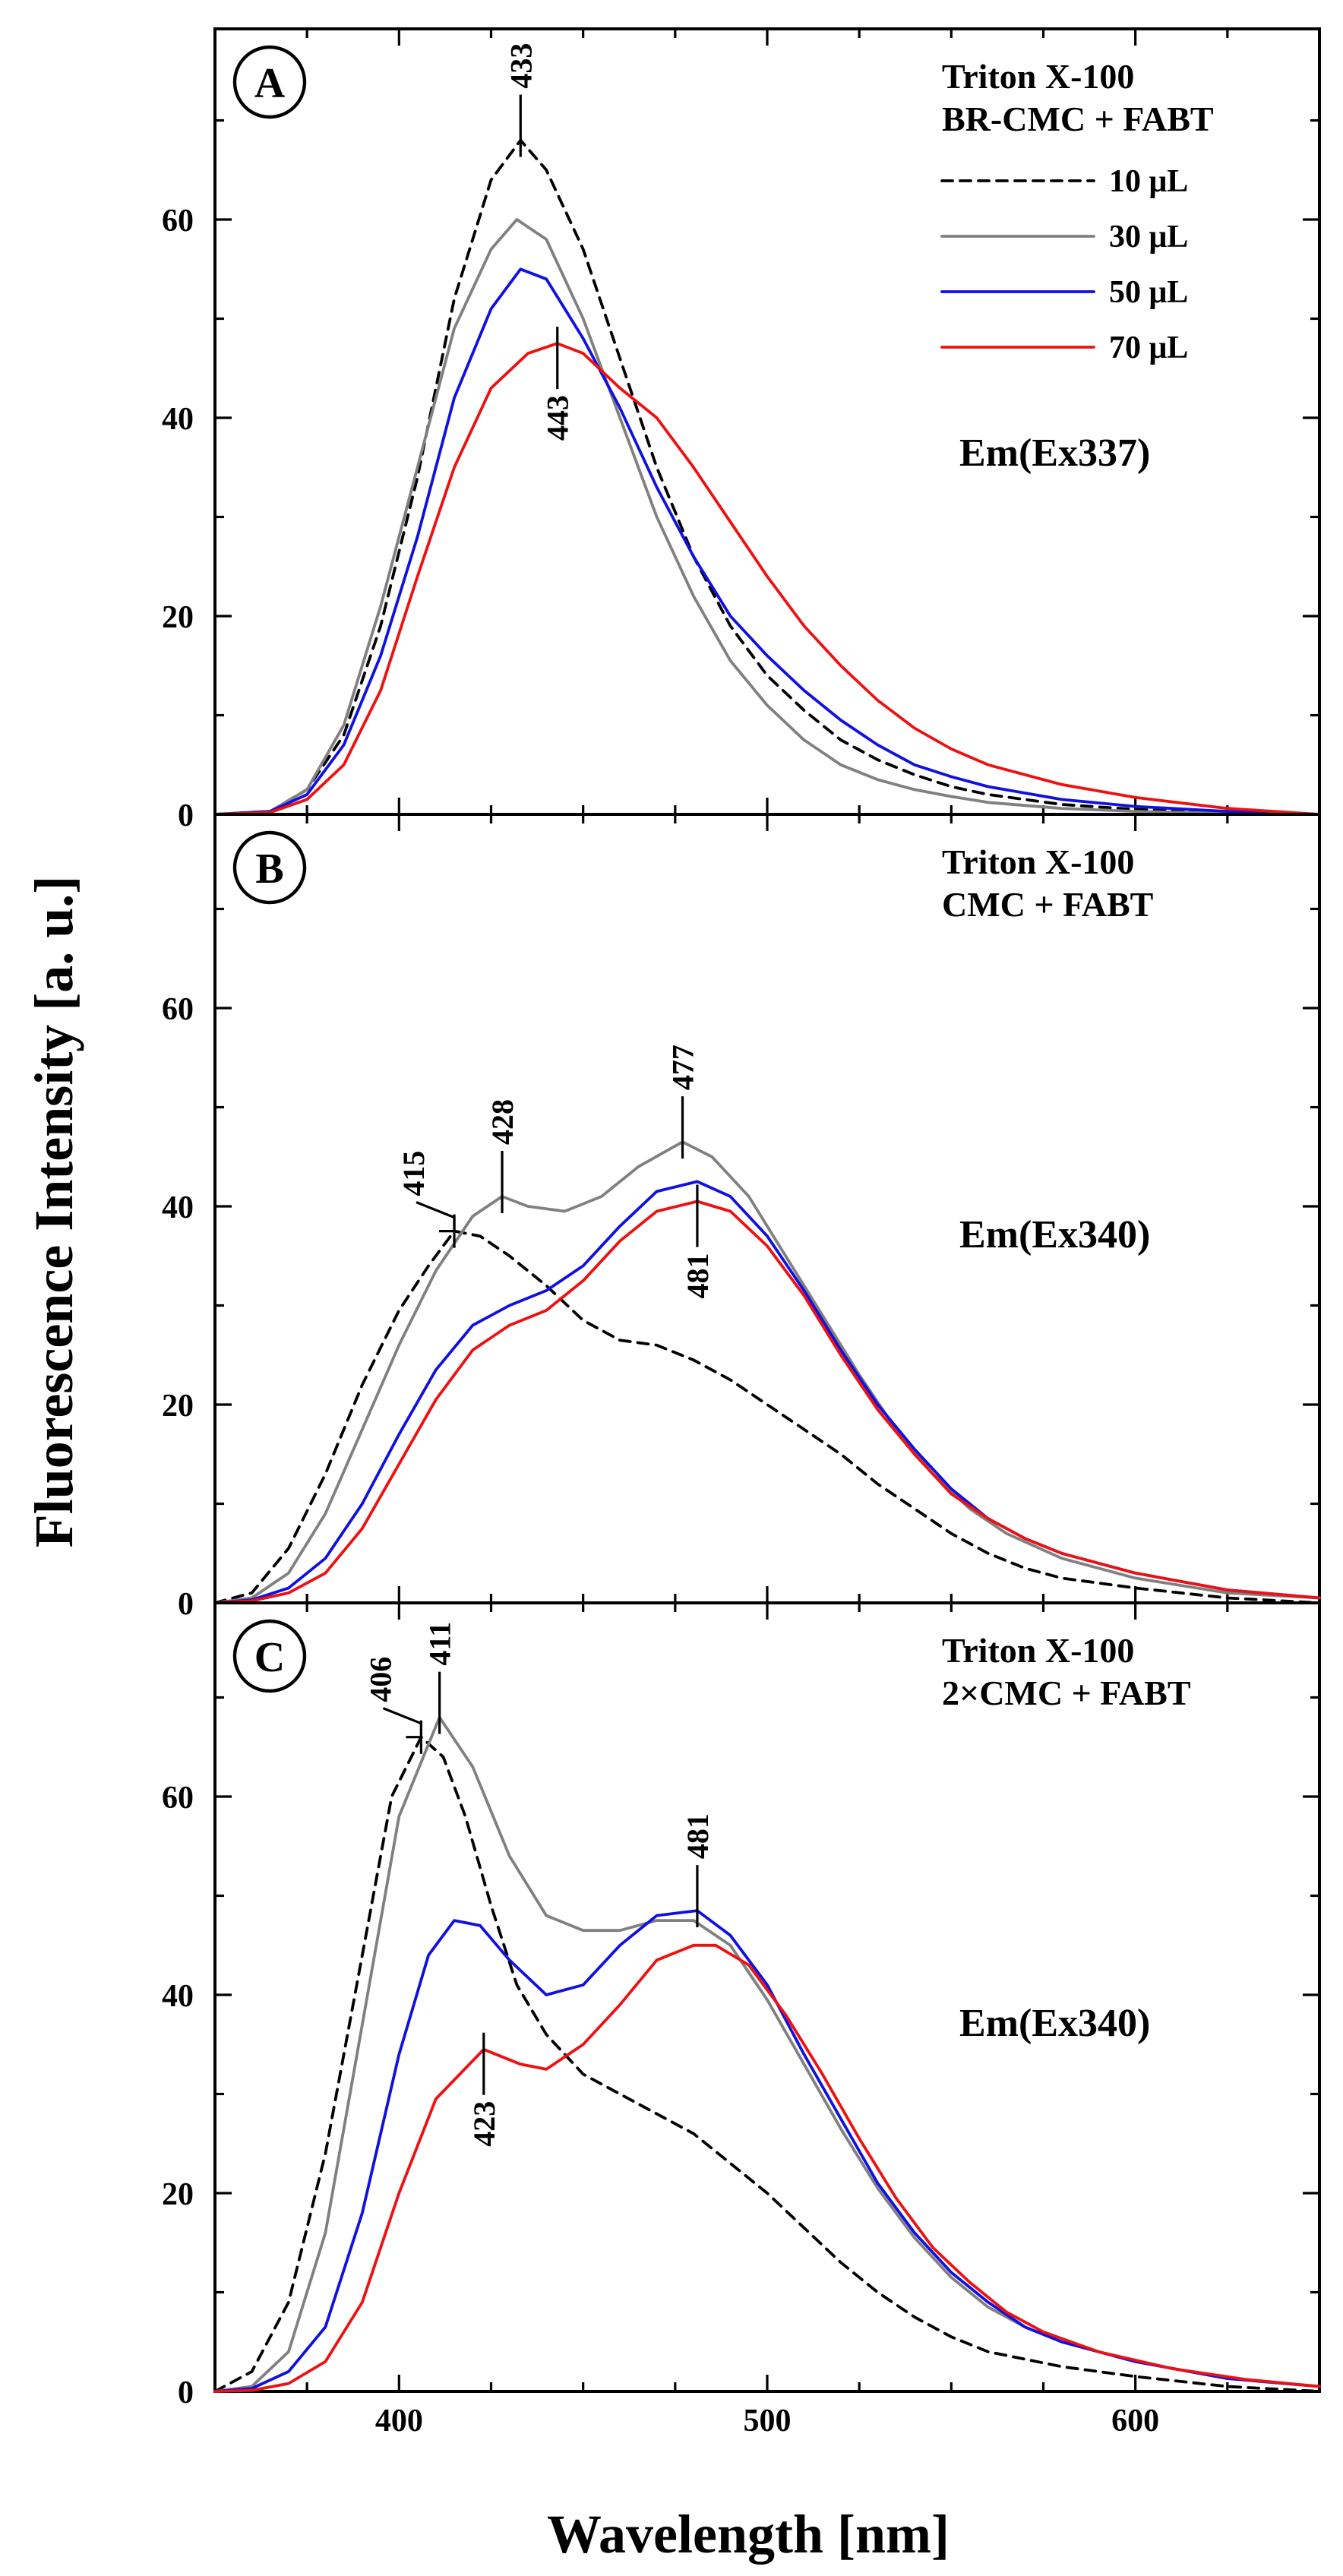 The image size is (1343, 2576). Describe the element at coordinates (414, 1173) in the screenshot. I see `peak-label: 415` at that location.